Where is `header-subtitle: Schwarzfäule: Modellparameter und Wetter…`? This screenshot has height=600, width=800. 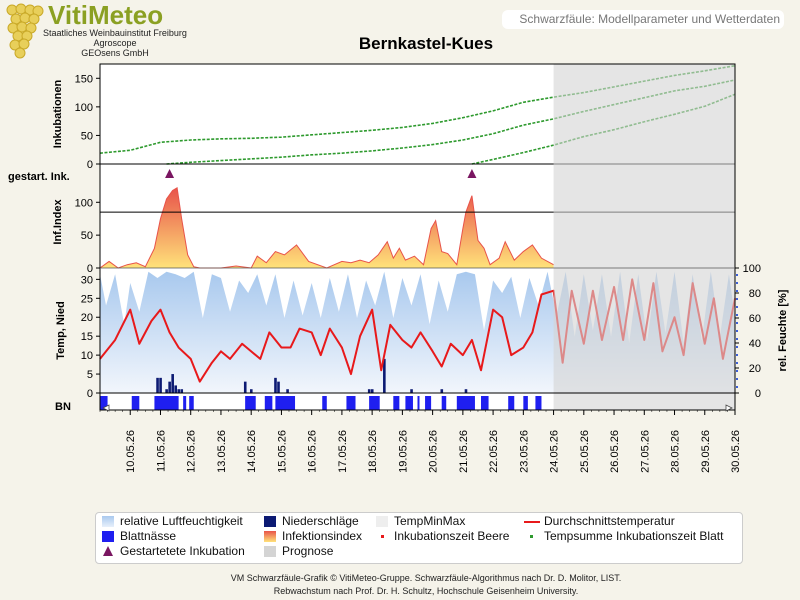 header-subtitle: Schwarzfäule: Modellparameter und Wetter… is located at coordinates (643, 19).